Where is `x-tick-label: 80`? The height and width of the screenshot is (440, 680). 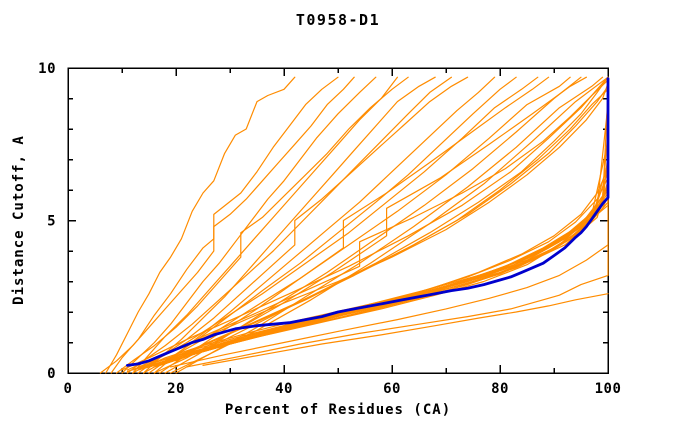
x-tick-label: 80 is located at coordinates (500, 389).